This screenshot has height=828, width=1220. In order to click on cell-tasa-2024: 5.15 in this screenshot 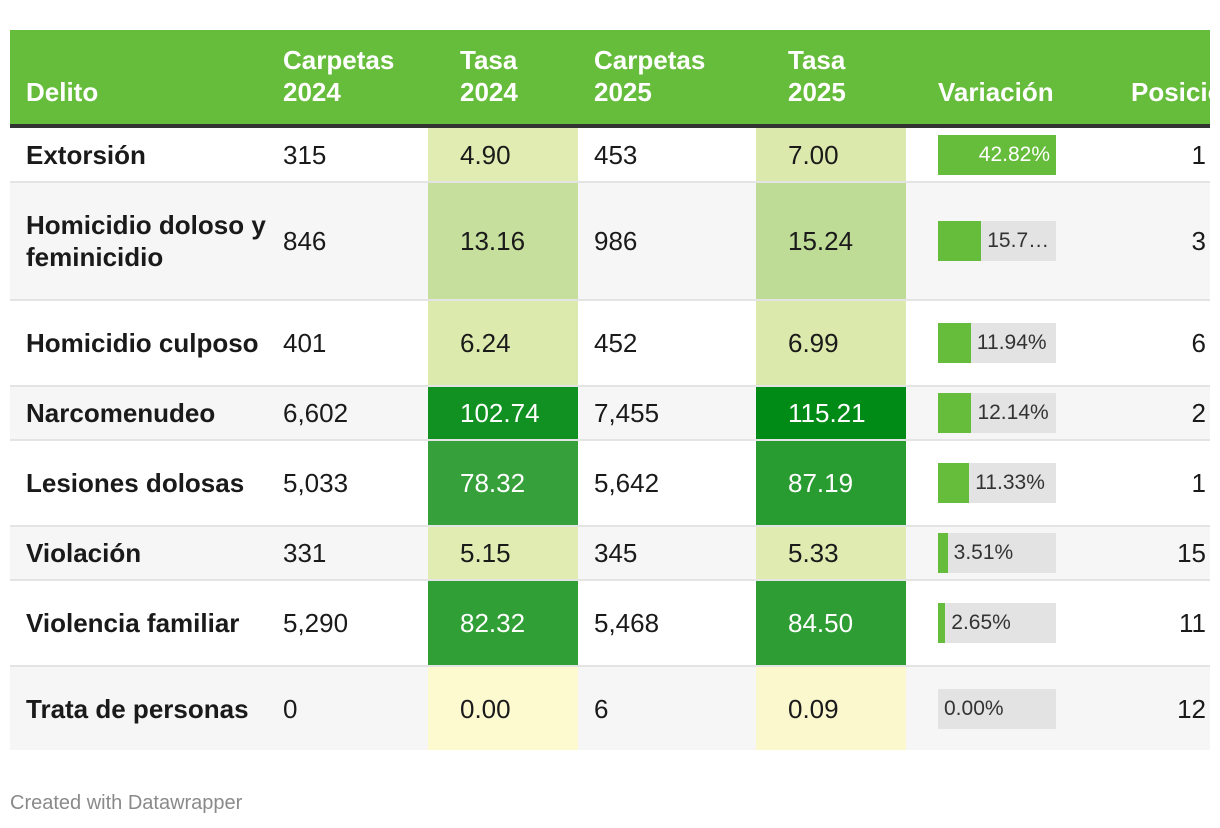, I will do `click(503, 553)`.